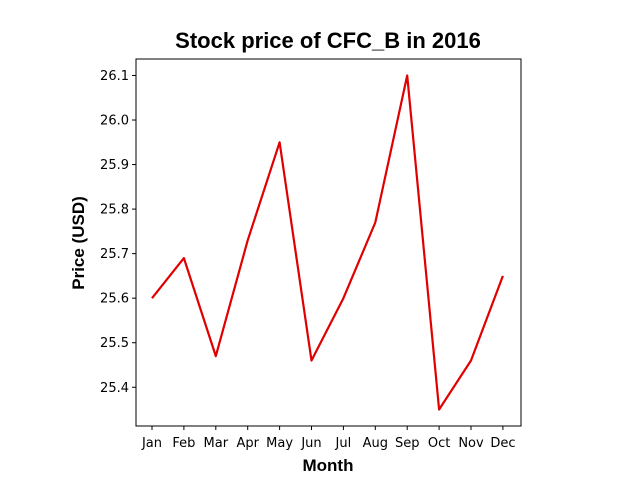 Image resolution: width=640 pixels, height=480 pixels. Describe the element at coordinates (310, 443) in the screenshot. I see `x-tick-label: Jun` at that location.